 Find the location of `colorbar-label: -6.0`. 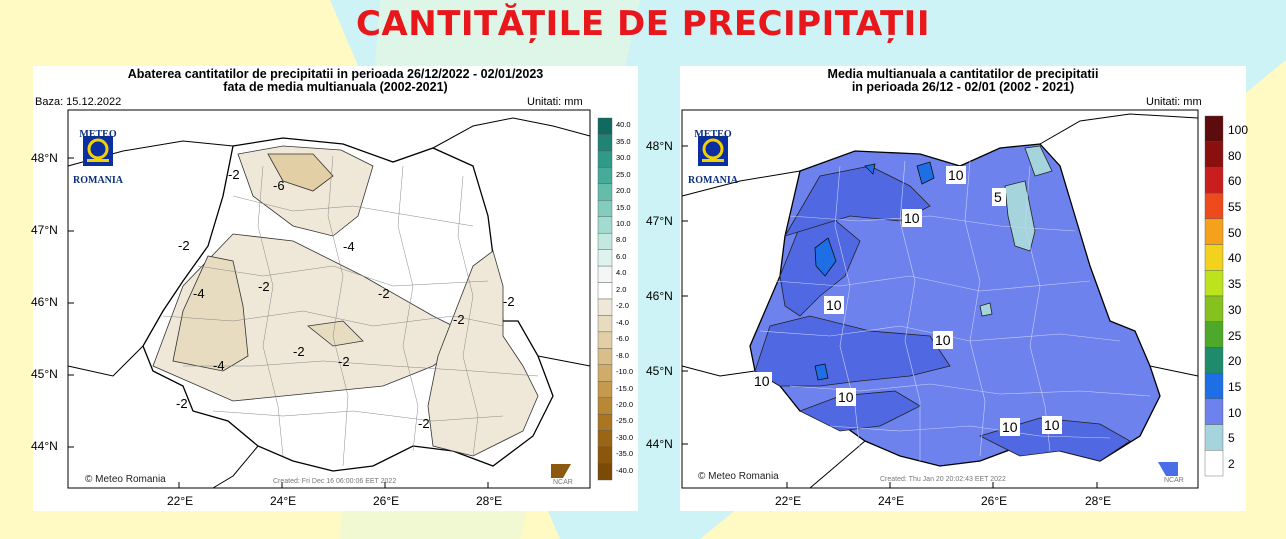

colorbar-label: -6.0 is located at coordinates (622, 339).